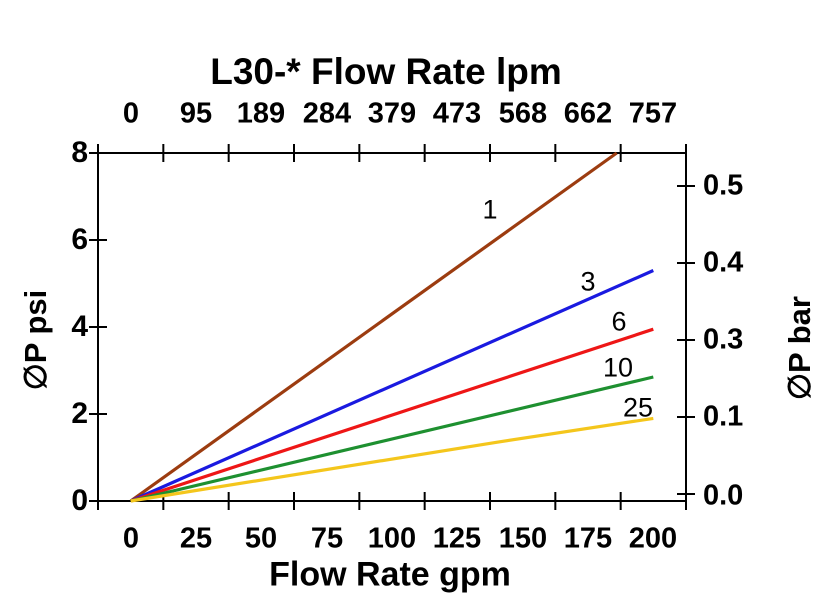 This screenshot has width=828, height=606. I want to click on series-label-6: 6, so click(619, 321).